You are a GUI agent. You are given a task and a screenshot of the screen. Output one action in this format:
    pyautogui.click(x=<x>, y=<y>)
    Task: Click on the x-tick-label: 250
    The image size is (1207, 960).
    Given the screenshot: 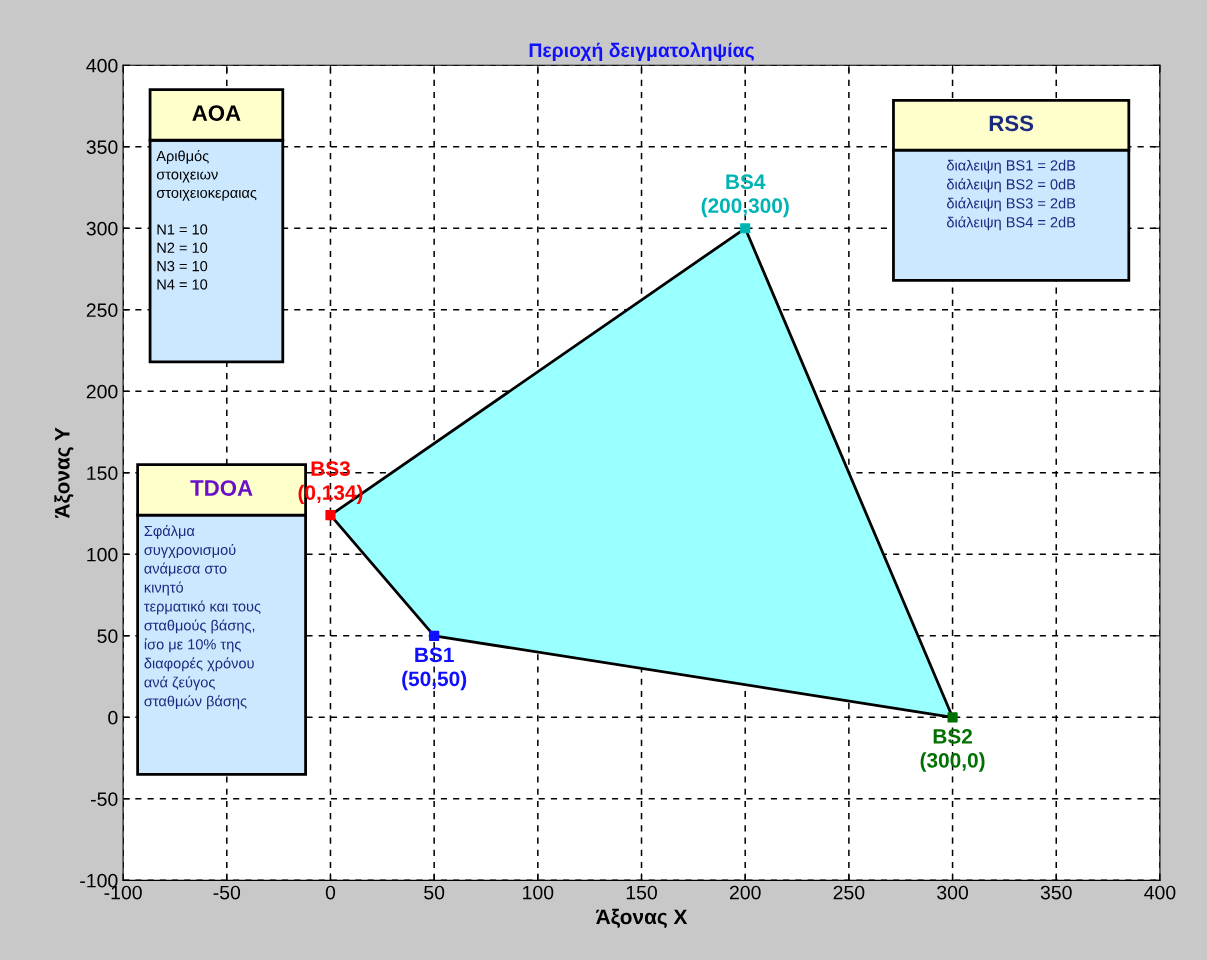 What is the action you would take?
    pyautogui.click(x=849, y=892)
    